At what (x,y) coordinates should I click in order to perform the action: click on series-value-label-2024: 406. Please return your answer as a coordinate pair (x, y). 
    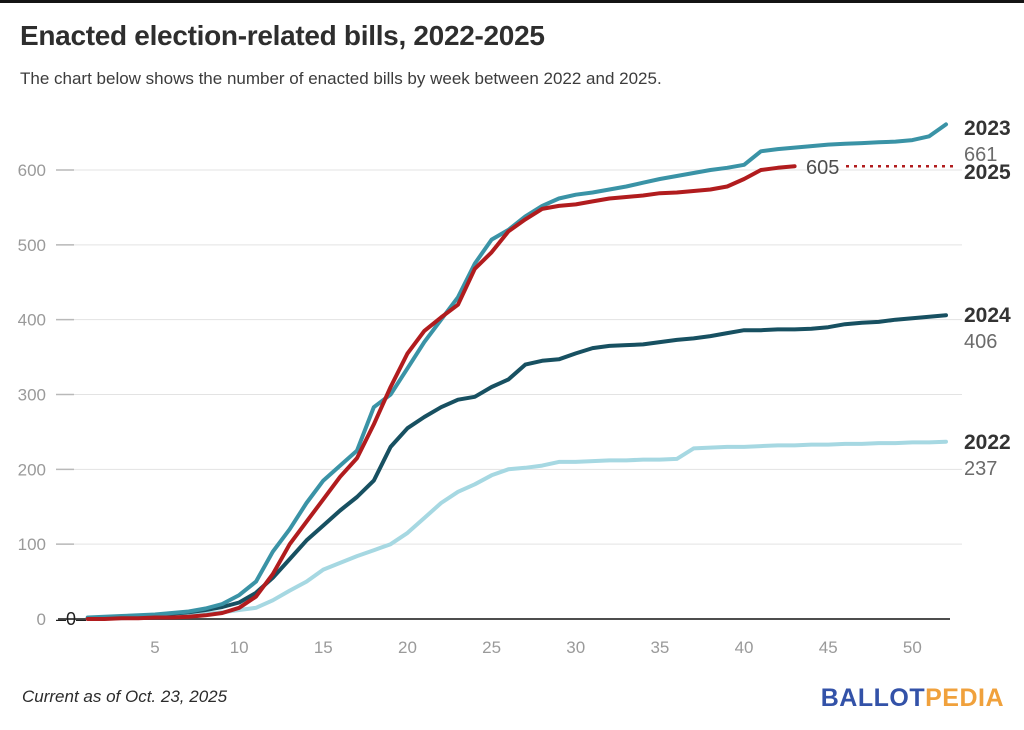
    Looking at the image, I should click on (980, 342).